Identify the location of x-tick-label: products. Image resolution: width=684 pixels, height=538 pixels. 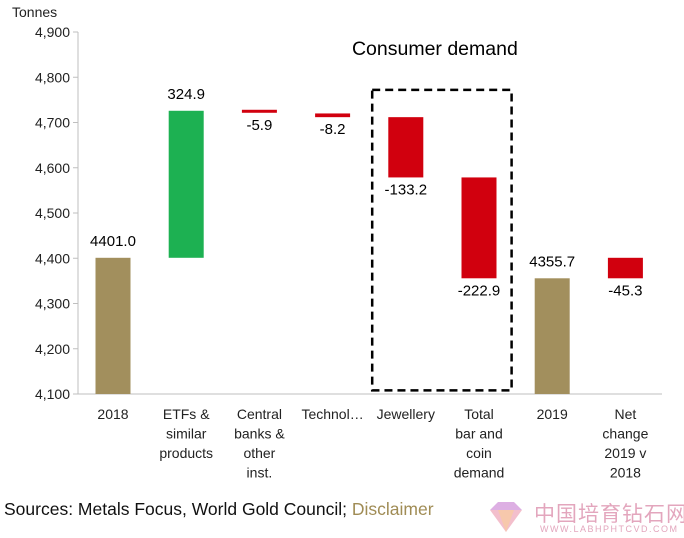
(186, 453).